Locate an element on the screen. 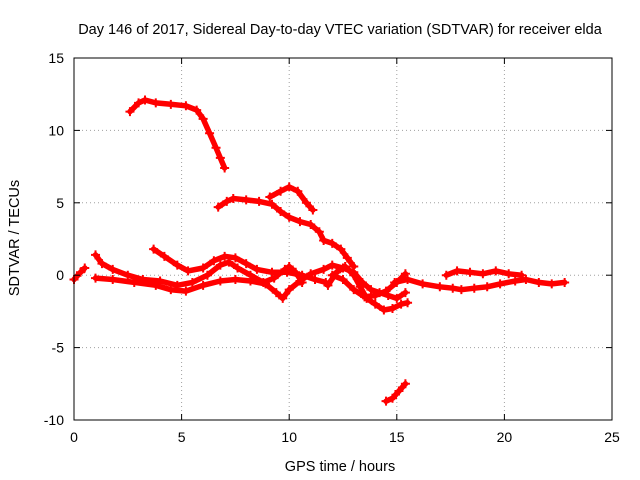  y-tick-label: -10 is located at coordinates (54, 420).